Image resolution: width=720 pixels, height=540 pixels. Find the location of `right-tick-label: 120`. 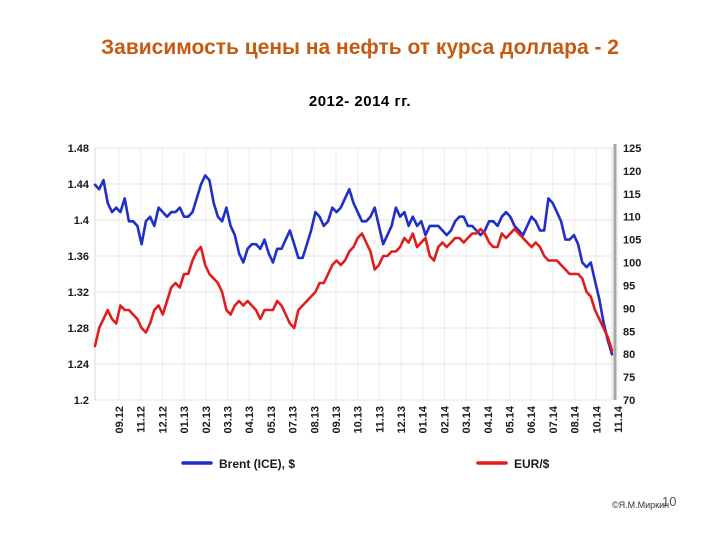

right-tick-label: 120 is located at coordinates (632, 172).